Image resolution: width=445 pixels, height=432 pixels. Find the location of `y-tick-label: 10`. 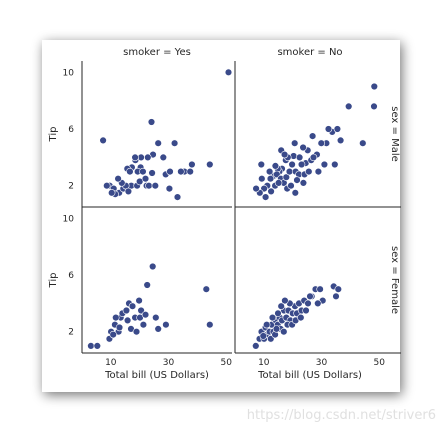

y-tick-label: 10 is located at coordinates (69, 219).